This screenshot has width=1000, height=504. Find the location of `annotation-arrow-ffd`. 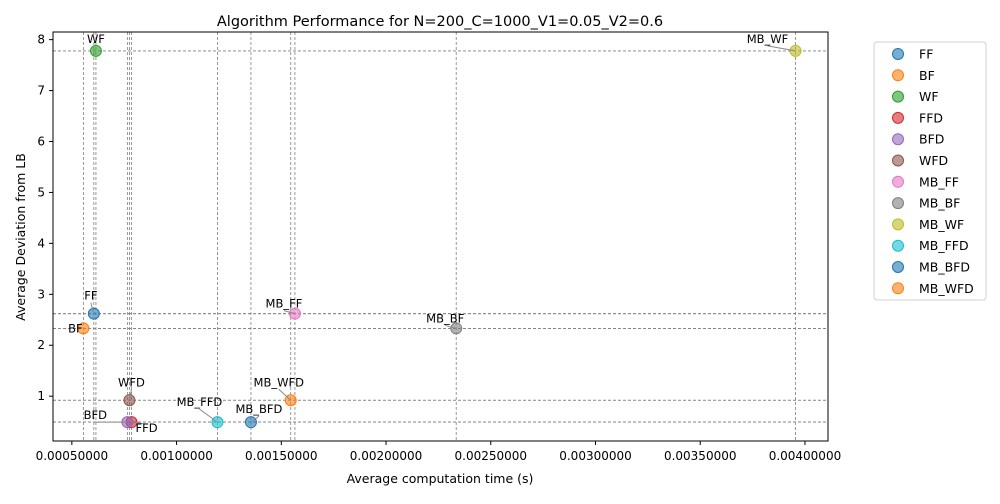

annotation-arrow-ffd is located at coordinates (139, 423).